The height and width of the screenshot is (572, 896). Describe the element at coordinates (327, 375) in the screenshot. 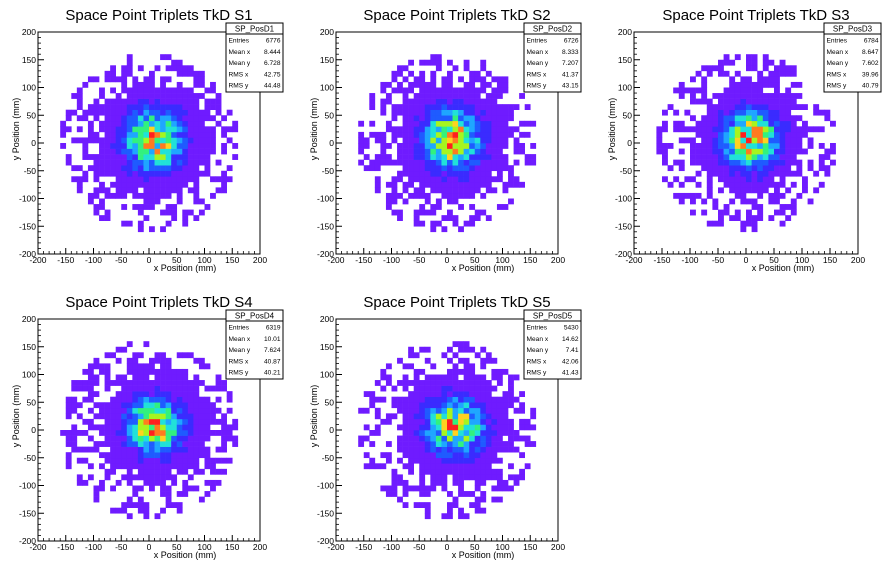

I see `y-tick-label: 100` at that location.